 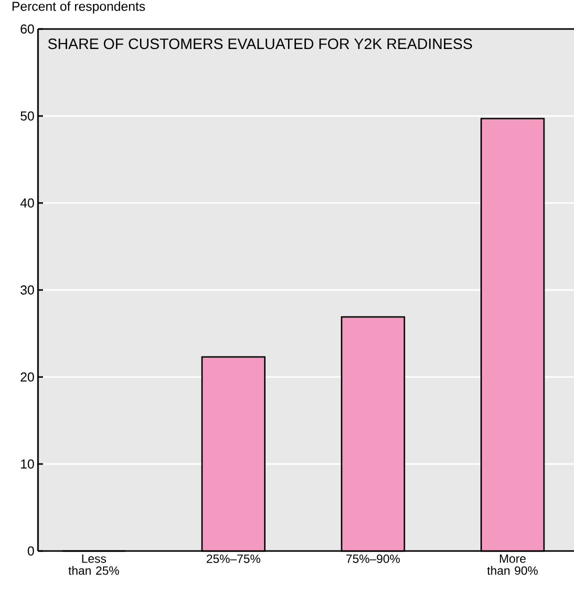 I want to click on chart-title: SHARE OF CUSTOMERS EVALUATED FOR Y2K READINESS, so click(x=260, y=44).